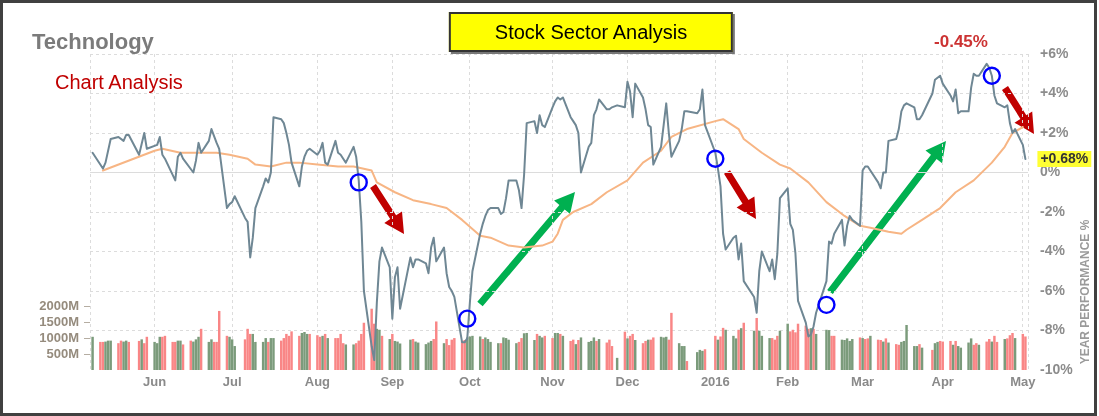  I want to click on x-tick-label: Dec, so click(627, 382).